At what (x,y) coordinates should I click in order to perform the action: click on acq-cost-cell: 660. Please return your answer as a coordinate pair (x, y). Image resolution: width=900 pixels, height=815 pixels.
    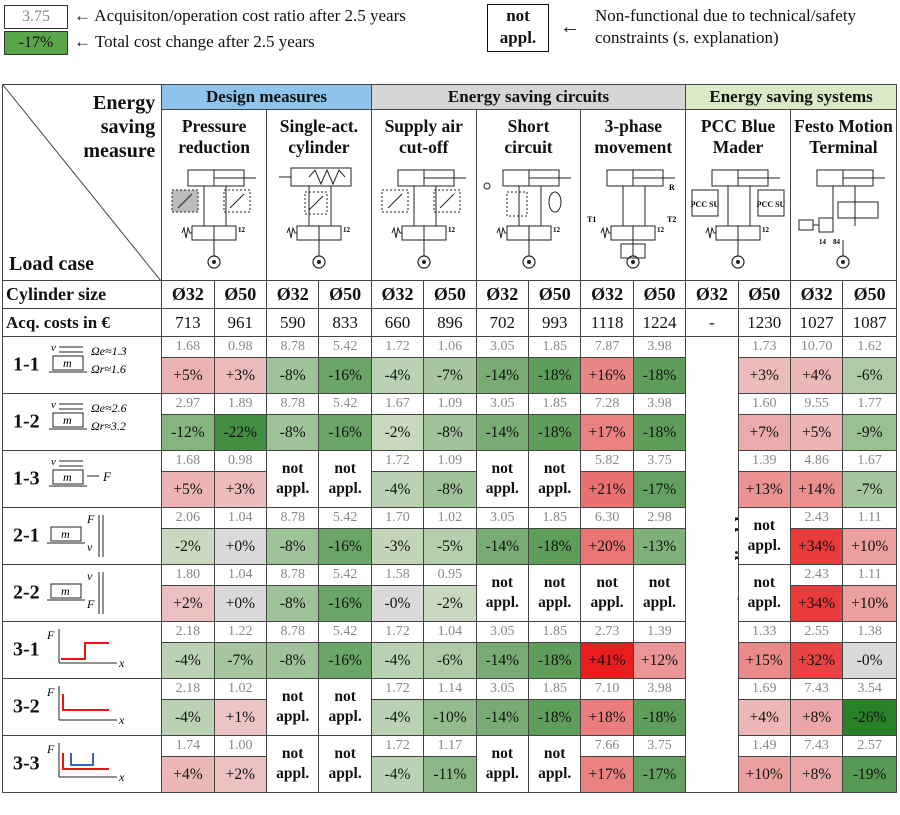
    Looking at the image, I should click on (397, 322).